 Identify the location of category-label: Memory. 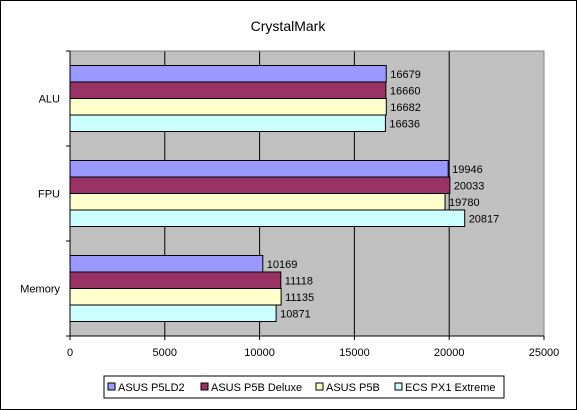
(40, 290).